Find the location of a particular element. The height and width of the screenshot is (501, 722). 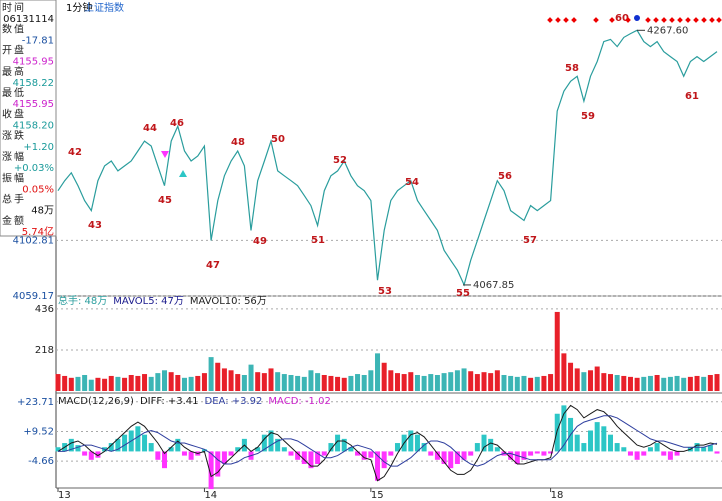

wave-label: 56 is located at coordinates (505, 176).